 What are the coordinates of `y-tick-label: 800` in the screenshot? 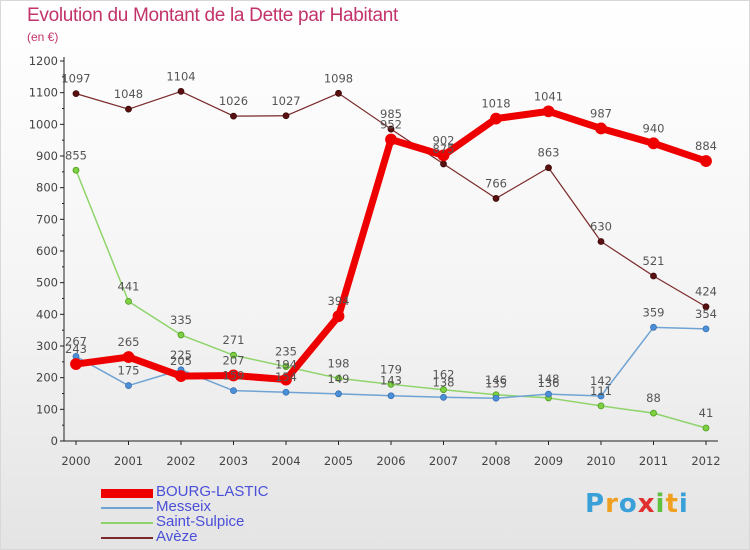 It's located at (47, 188).